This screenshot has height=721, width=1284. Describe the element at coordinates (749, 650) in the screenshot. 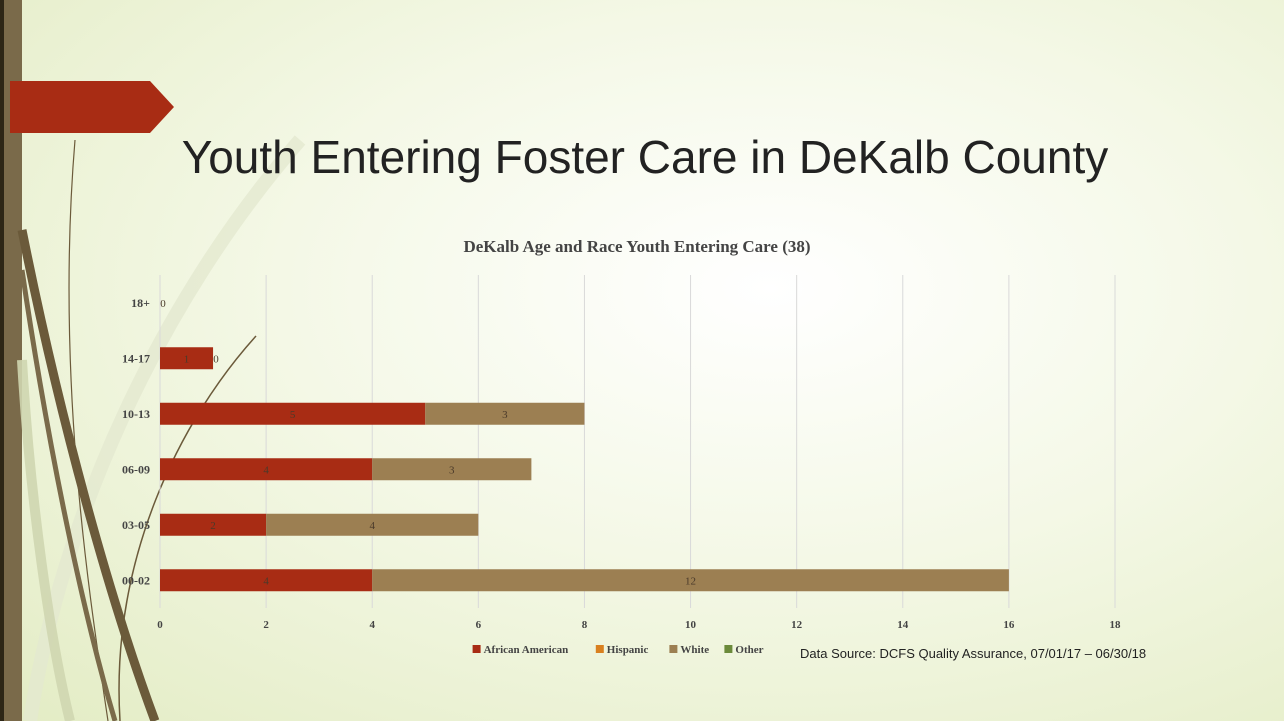

I see `legend-label: Other` at that location.